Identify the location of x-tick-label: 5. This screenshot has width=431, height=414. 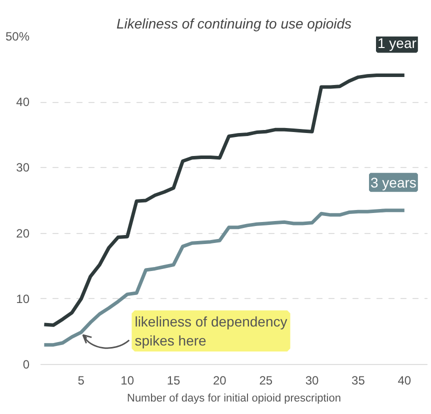
(81, 381).